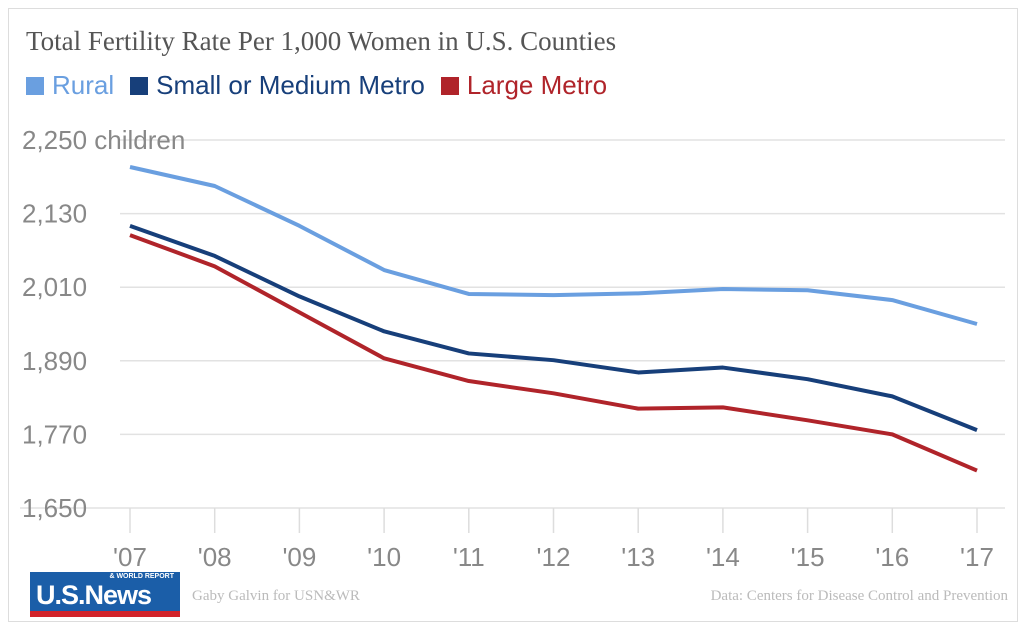 This screenshot has height=632, width=1028. Describe the element at coordinates (977, 557) in the screenshot. I see `x-tick-label: '17` at that location.